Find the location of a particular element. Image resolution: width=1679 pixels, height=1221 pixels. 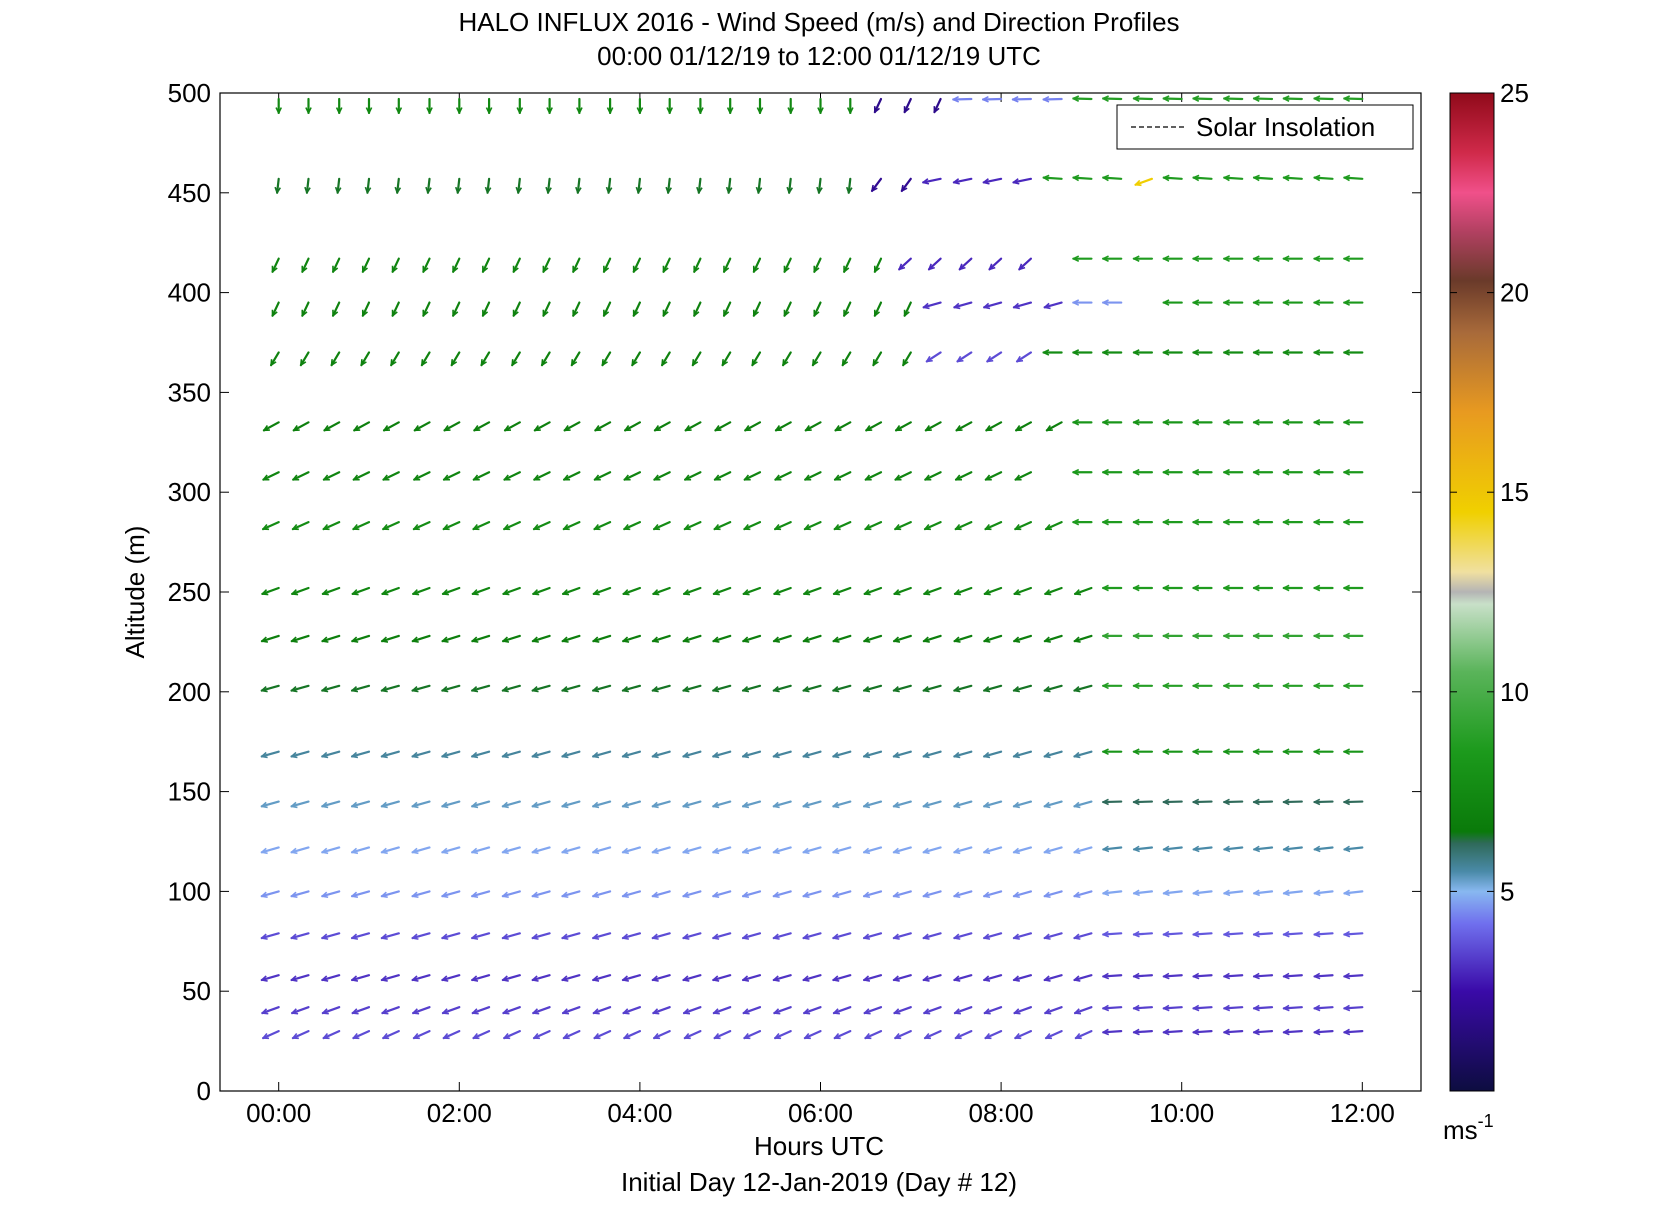

colorbar-tick-label-3: 20 is located at coordinates (1514, 293).